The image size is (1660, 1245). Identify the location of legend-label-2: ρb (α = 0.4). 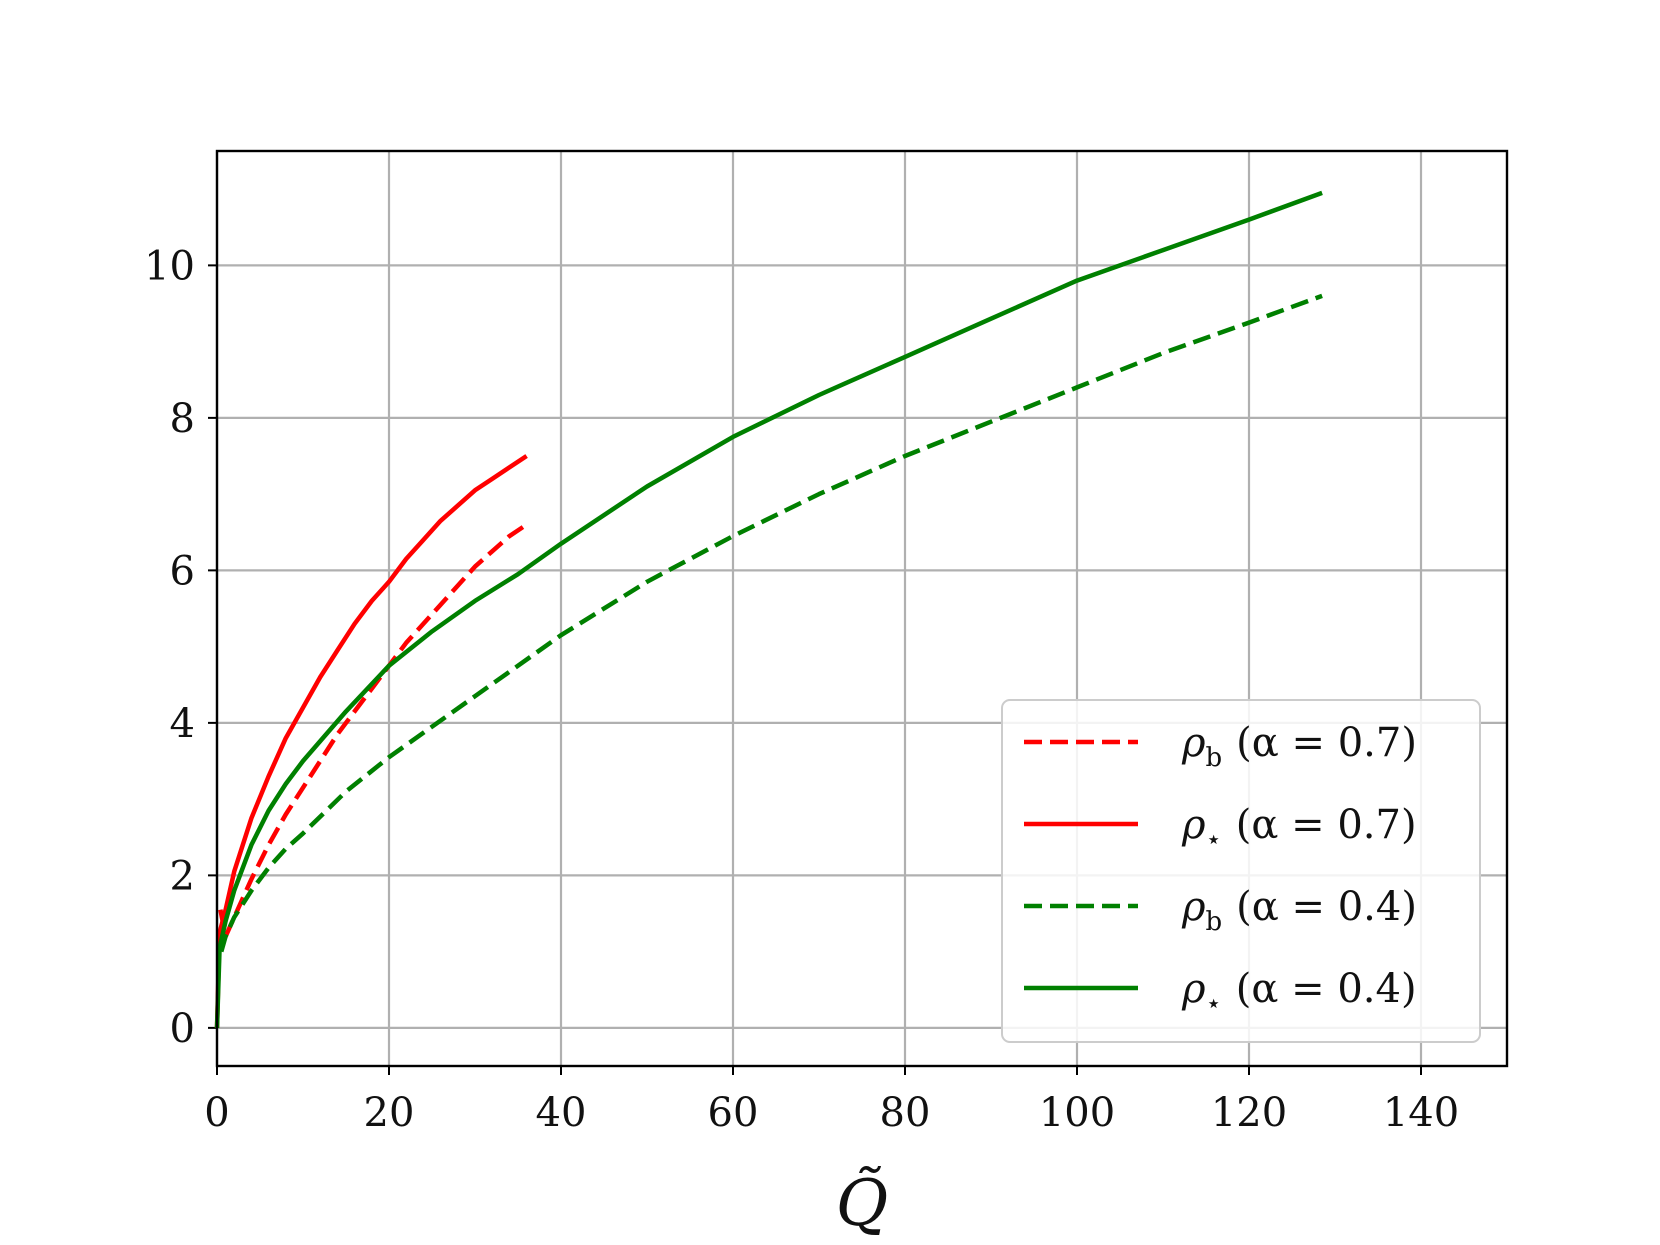
(1299, 910).